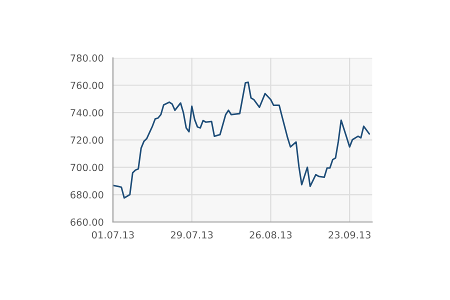 This screenshot has height=300, width=450. Describe the element at coordinates (113, 235) in the screenshot. I see `x-tick-label: 01.07.13` at that location.